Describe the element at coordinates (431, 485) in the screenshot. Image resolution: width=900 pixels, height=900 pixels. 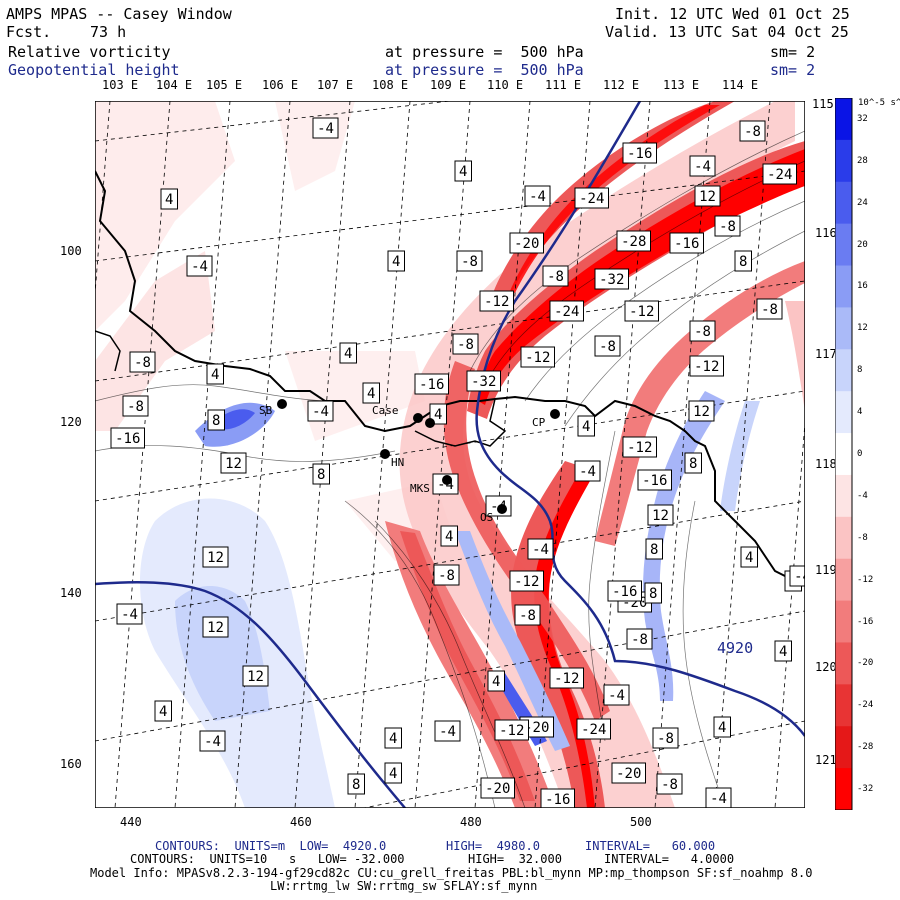
I see `station-marker: MKS` at that location.